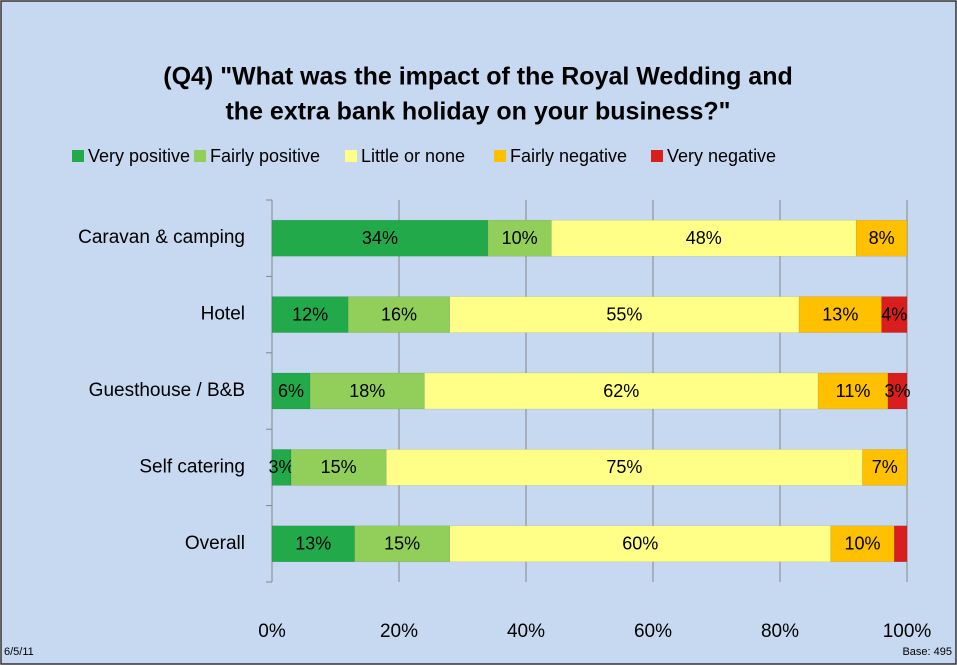 The image size is (957, 665). Describe the element at coordinates (215, 543) in the screenshot. I see `category-label: Overall` at that location.